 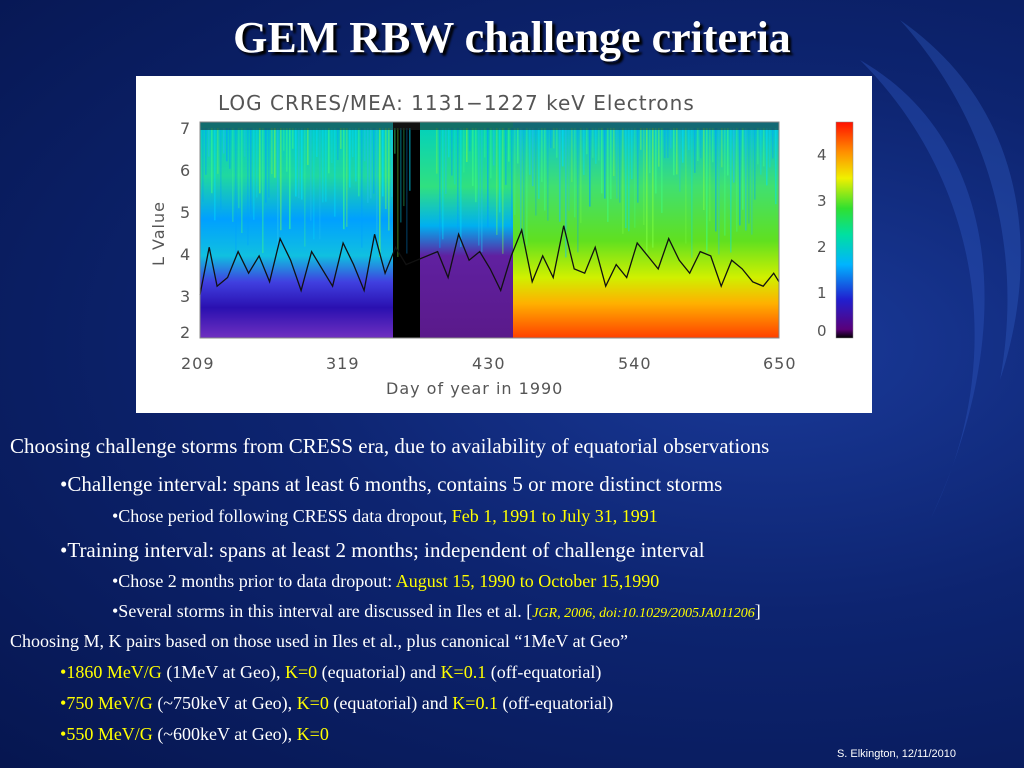 What do you see at coordinates (475, 703) in the screenshot?
I see `k-value: K=0.1` at bounding box center [475, 703].